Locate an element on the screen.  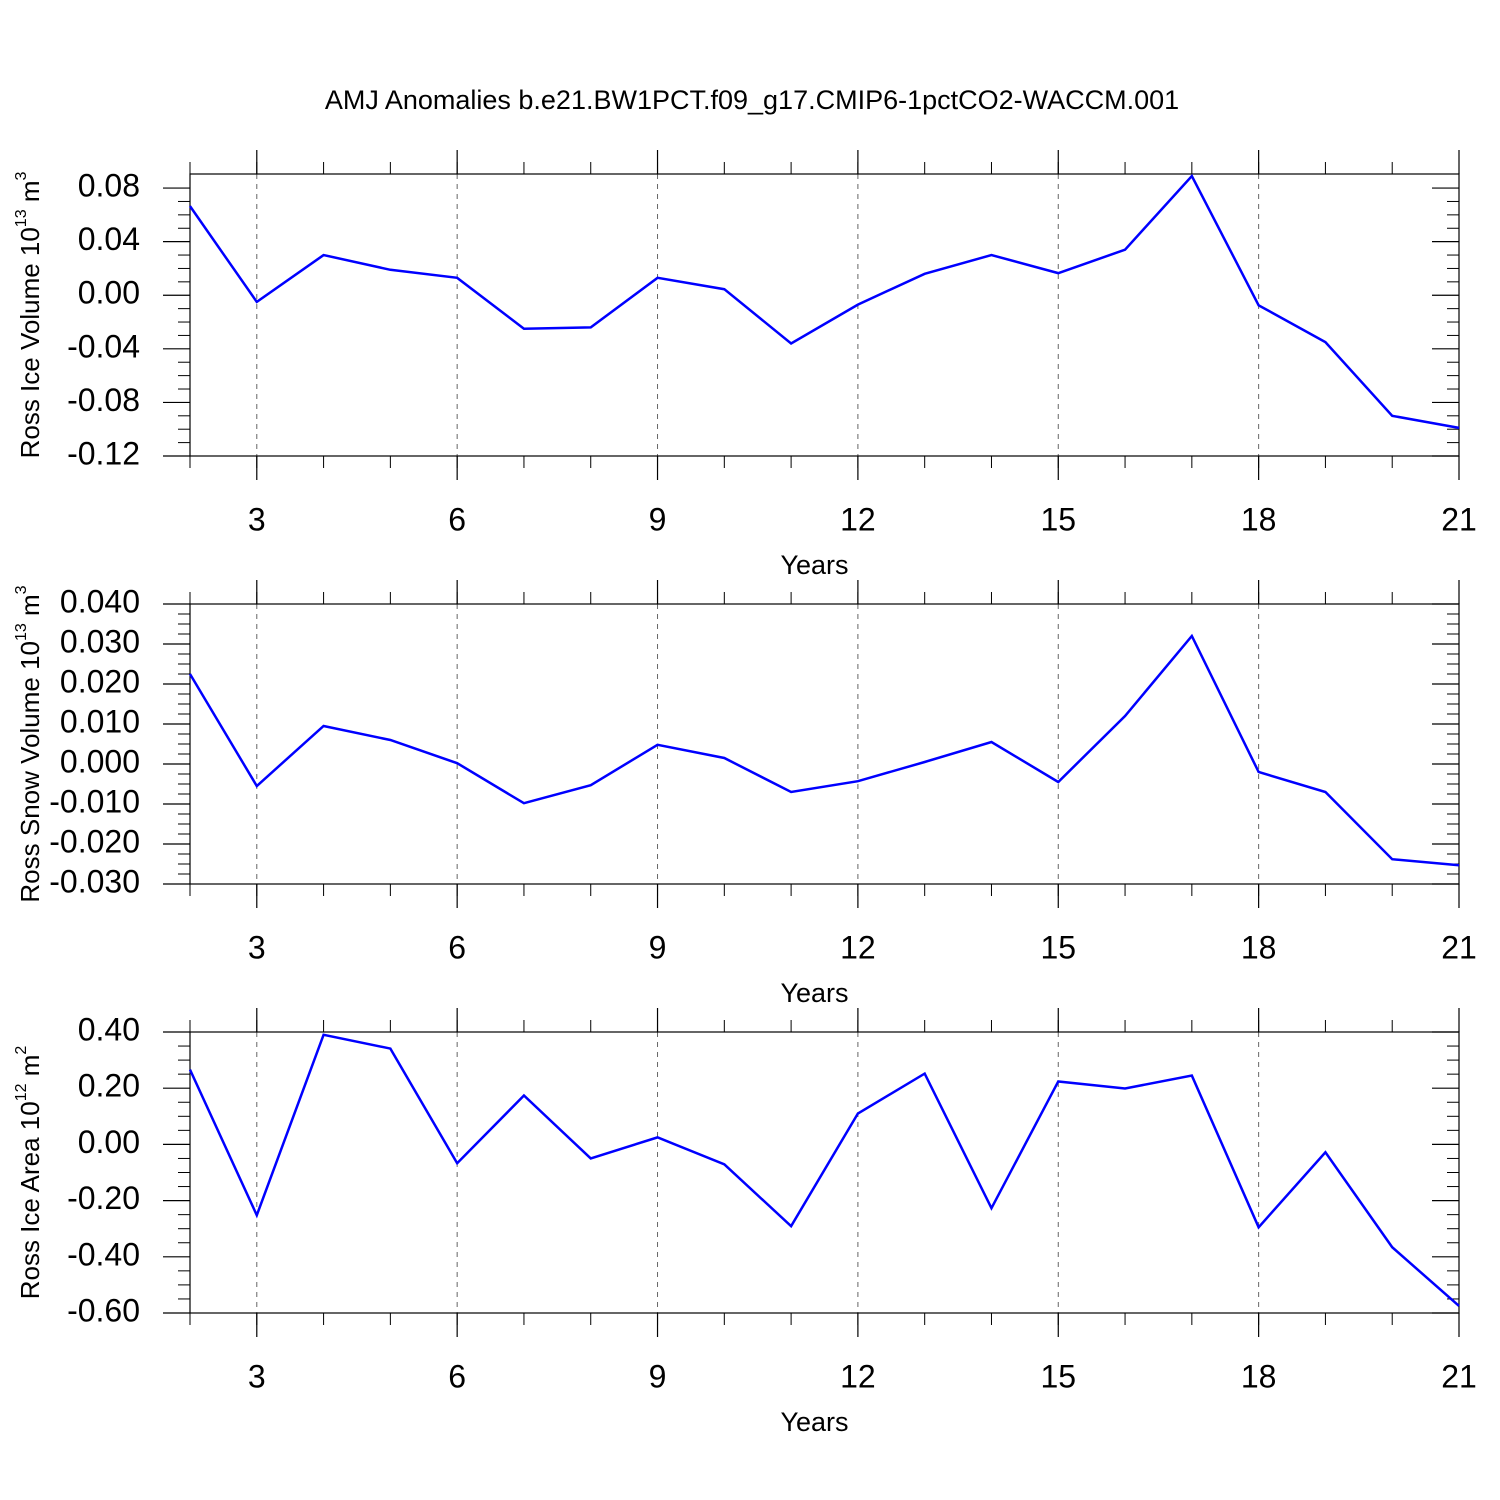
y-tick-label: 0.020 is located at coordinates (100, 681).